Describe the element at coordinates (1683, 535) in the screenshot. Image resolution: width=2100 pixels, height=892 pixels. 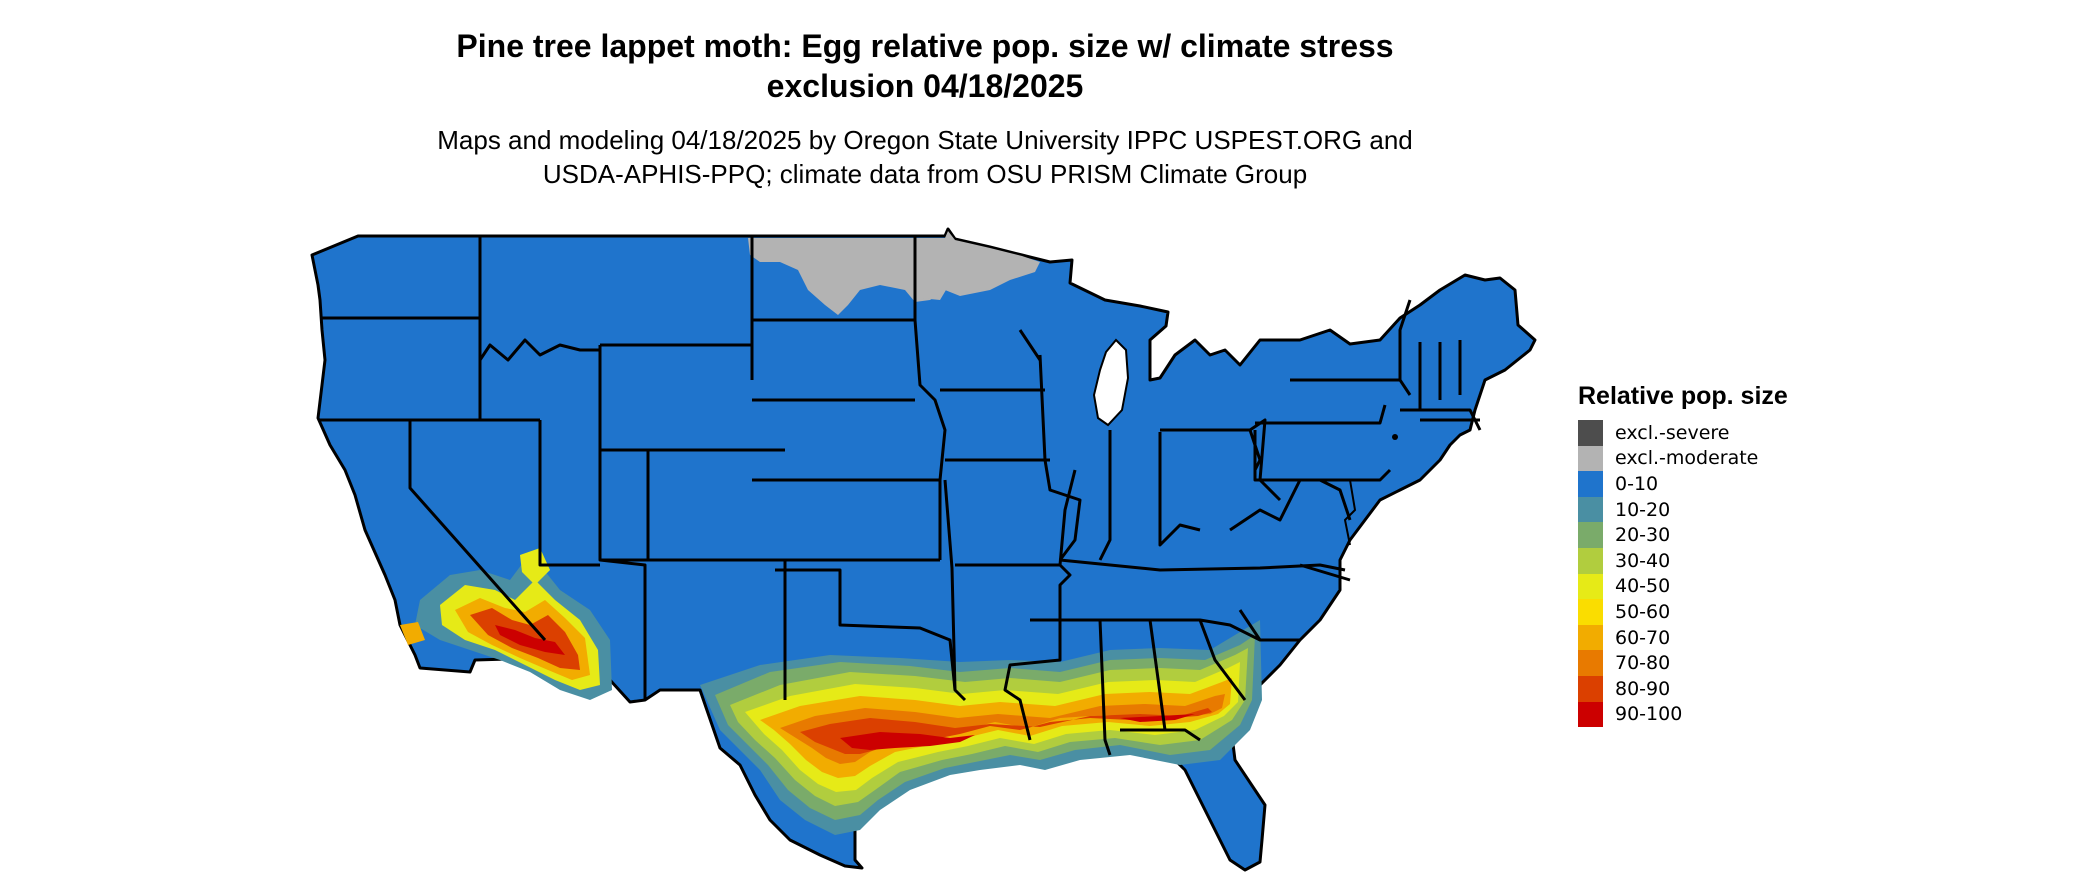
I see `legend-item: 20-30` at that location.